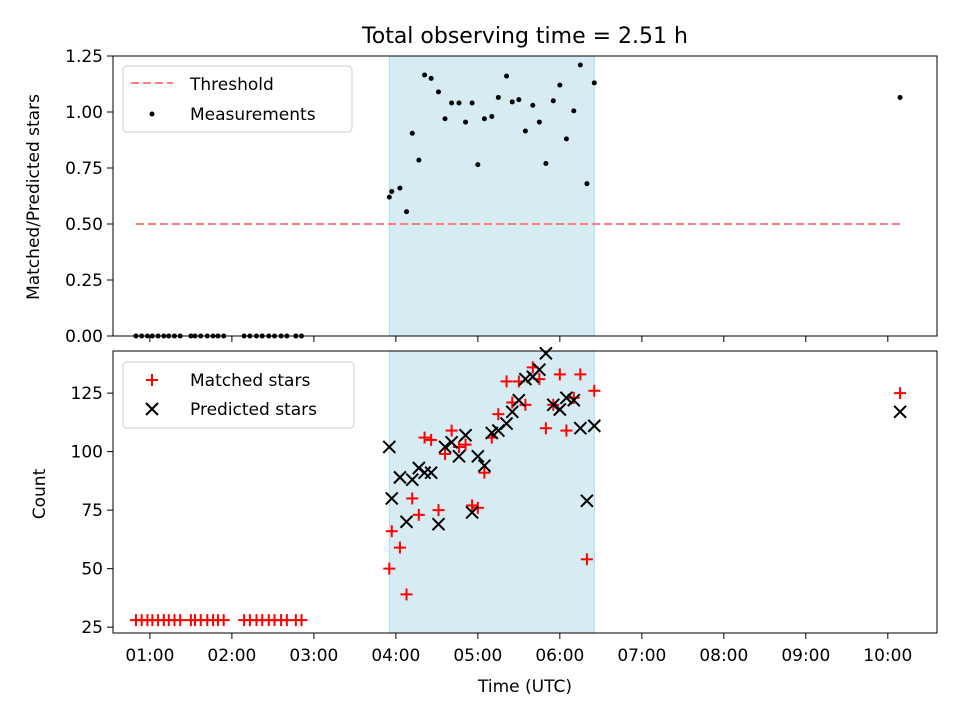 The height and width of the screenshot is (720, 960). I want to click on x-tick-label: 10:00, so click(887, 656).